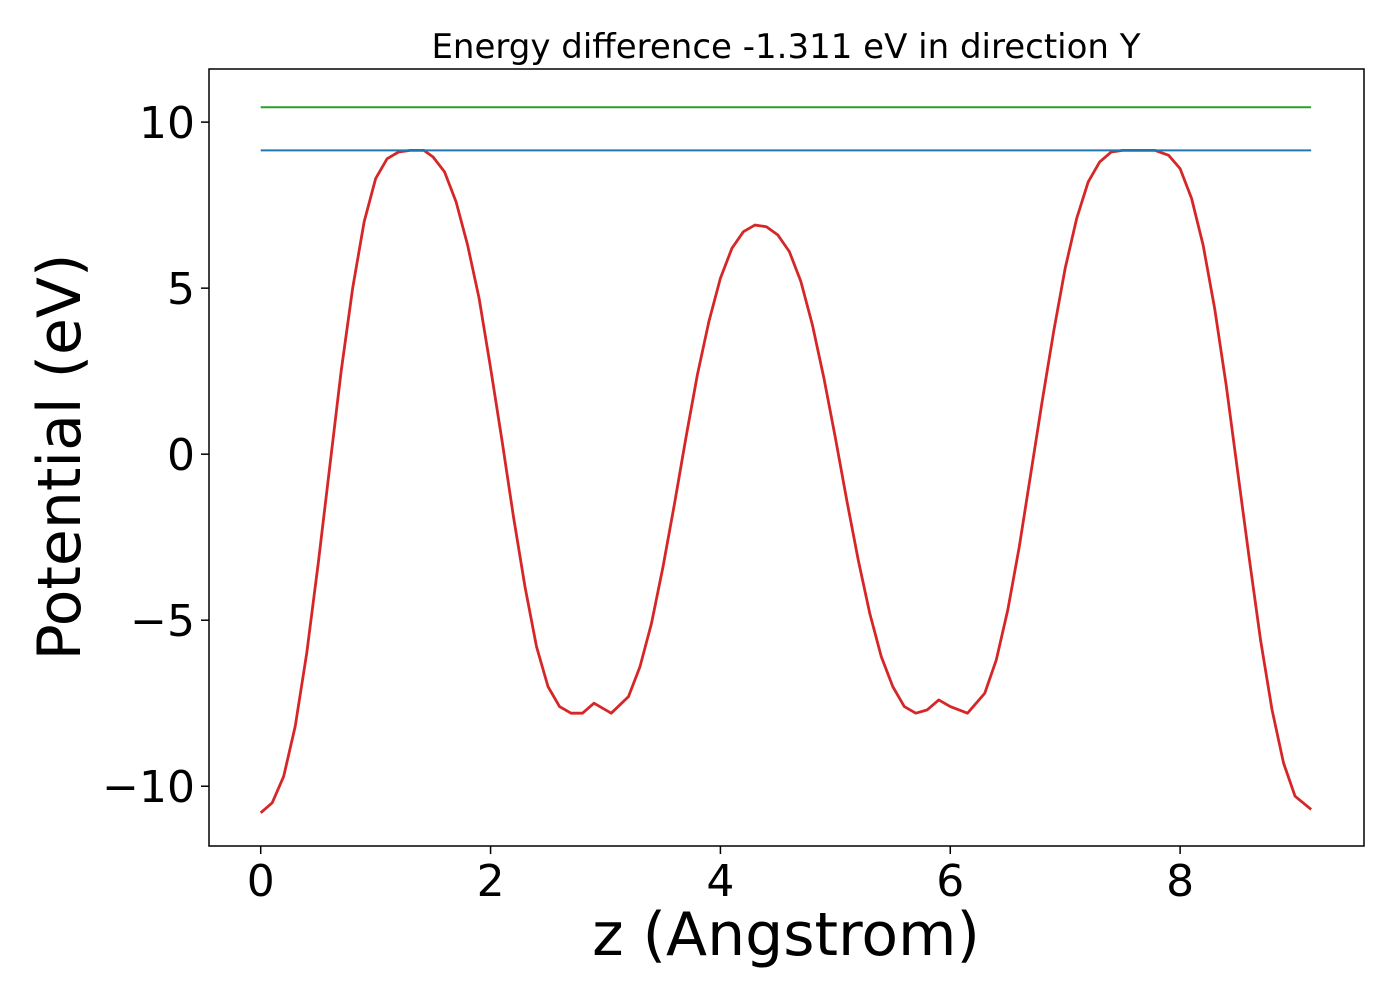  I want to click on y-tick-label: −5, so click(162, 621).